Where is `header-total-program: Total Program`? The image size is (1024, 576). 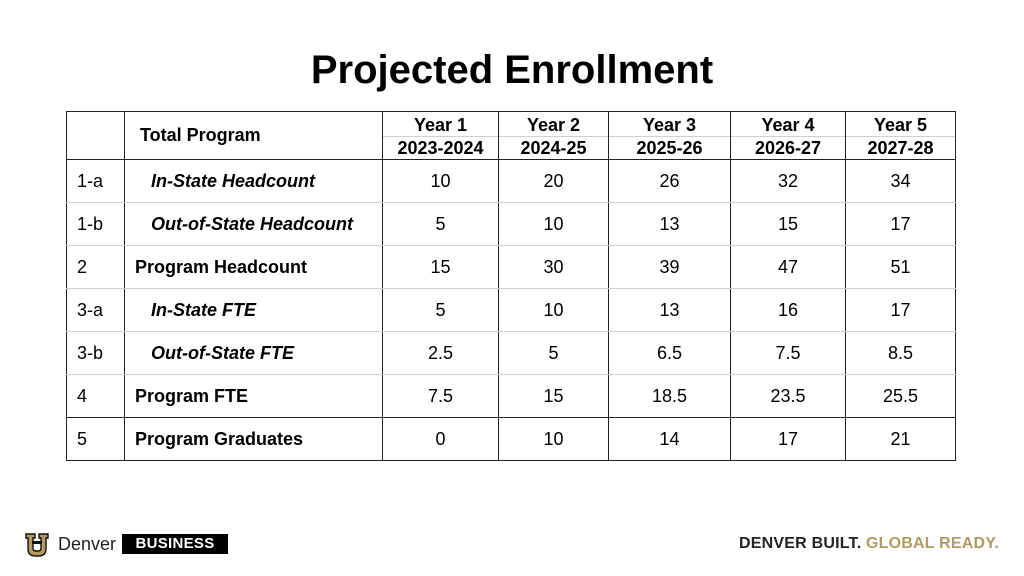
header-total-program: Total Program is located at coordinates (253, 135).